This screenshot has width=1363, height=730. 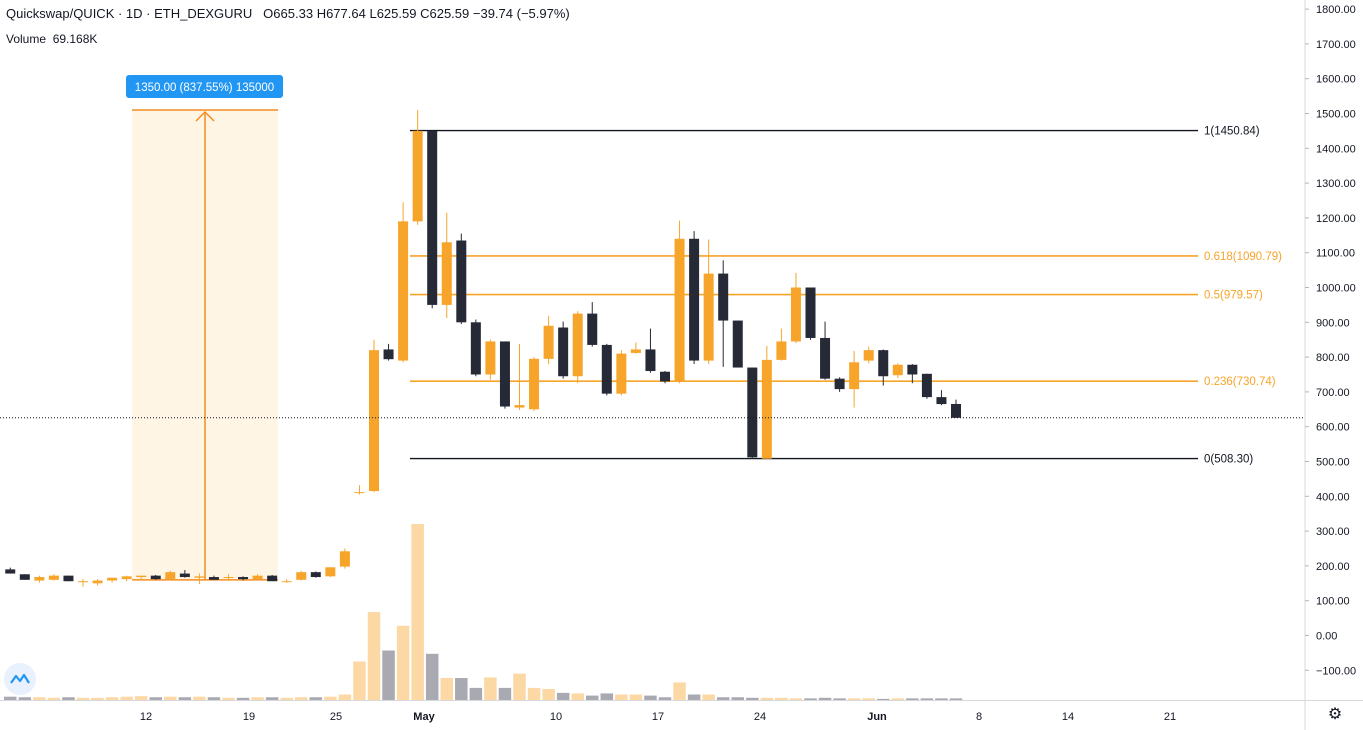 I want to click on x-tick-label: 19, so click(x=249, y=717).